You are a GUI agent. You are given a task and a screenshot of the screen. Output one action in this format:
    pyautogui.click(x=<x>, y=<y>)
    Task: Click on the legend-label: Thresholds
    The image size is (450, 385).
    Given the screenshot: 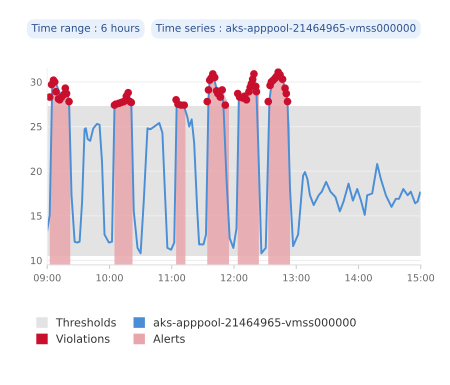 What is the action you would take?
    pyautogui.click(x=86, y=322)
    